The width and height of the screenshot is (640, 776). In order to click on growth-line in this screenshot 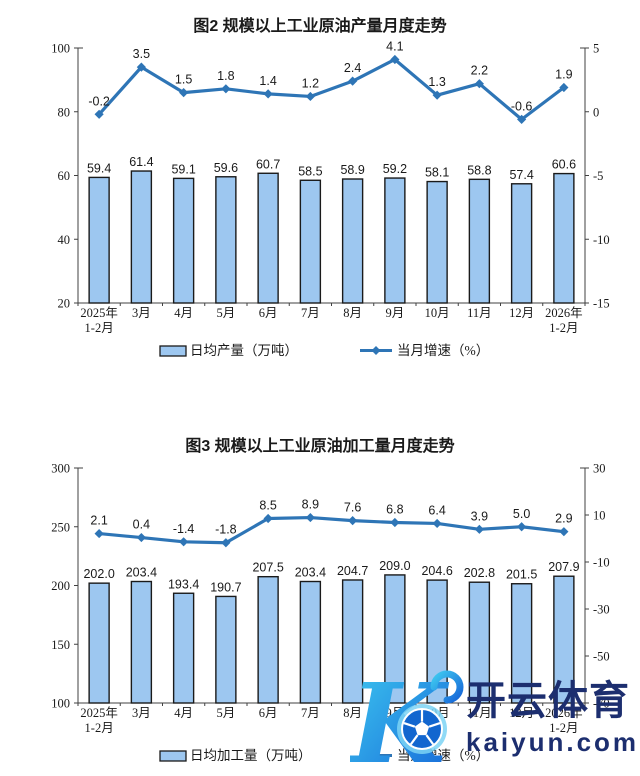, I will do `click(331, 89)`.